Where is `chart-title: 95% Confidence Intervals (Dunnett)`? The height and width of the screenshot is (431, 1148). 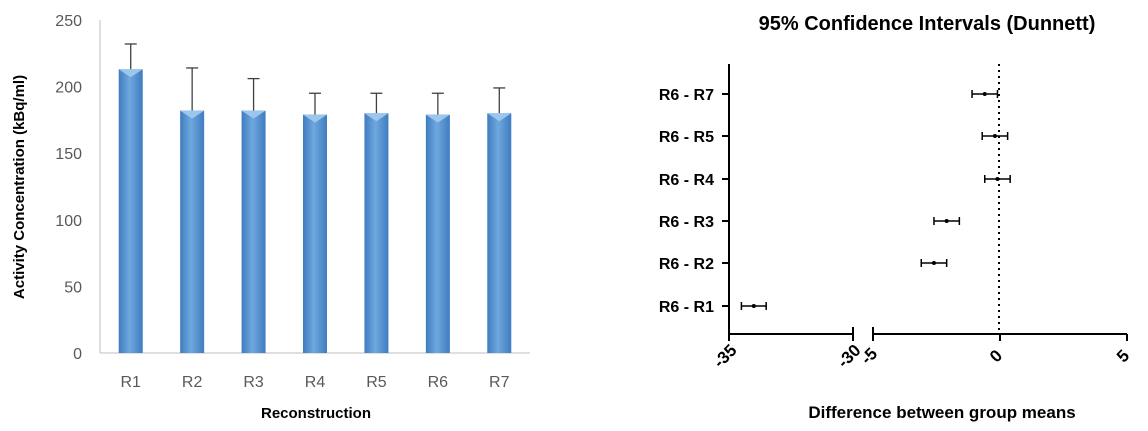 chart-title: 95% Confidence Intervals (Dunnett) is located at coordinates (927, 24).